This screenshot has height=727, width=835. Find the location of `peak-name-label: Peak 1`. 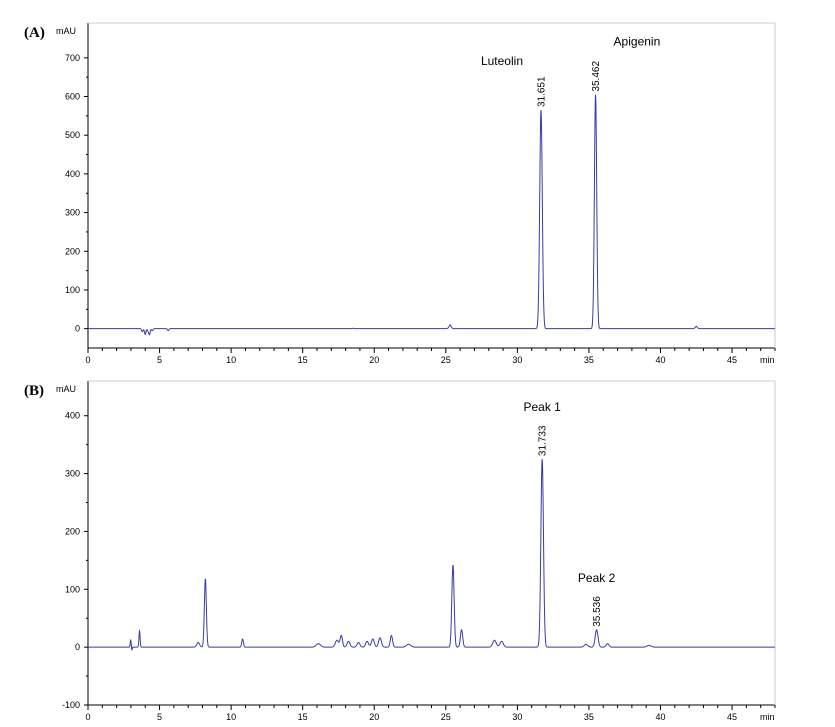

peak-name-label: Peak 1 is located at coordinates (542, 407).